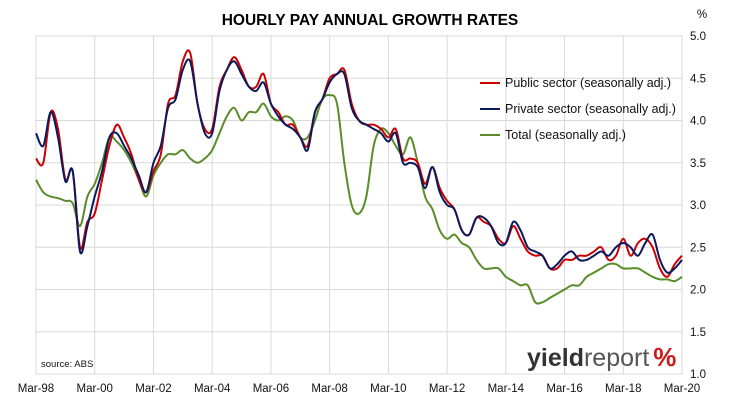  Describe the element at coordinates (682, 389) in the screenshot. I see `x-tick-label: Mar-20` at that location.